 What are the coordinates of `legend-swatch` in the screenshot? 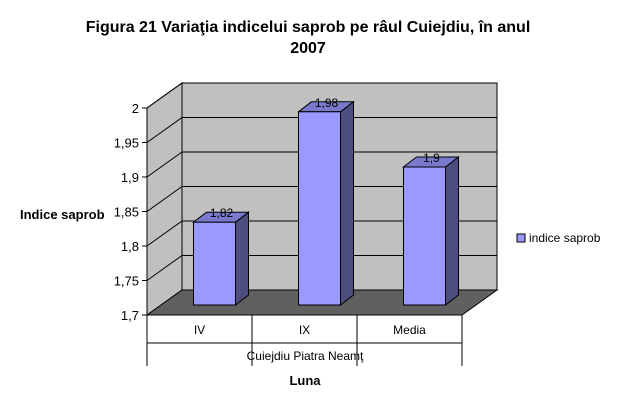 It's located at (521, 238).